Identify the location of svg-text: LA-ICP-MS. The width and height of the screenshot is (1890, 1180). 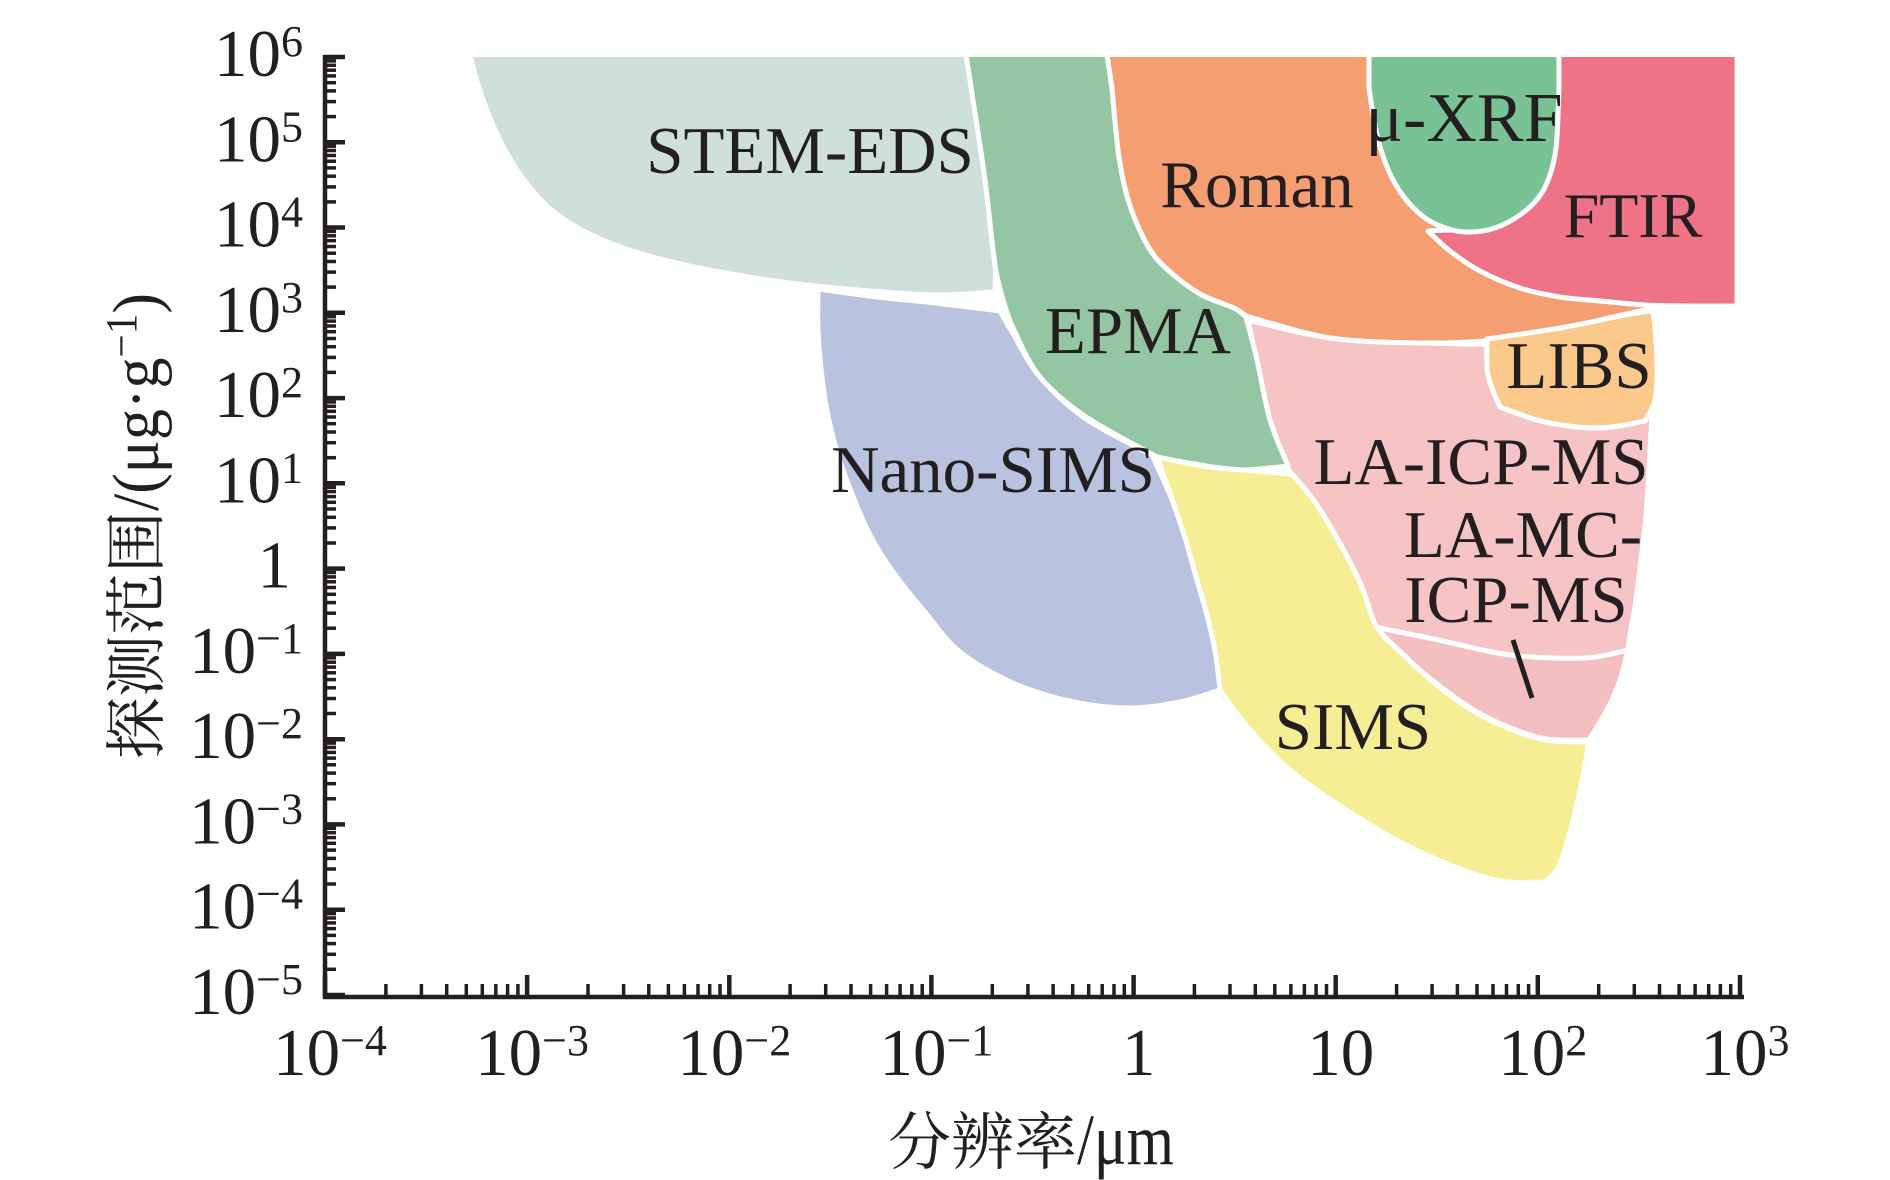
(1480, 462).